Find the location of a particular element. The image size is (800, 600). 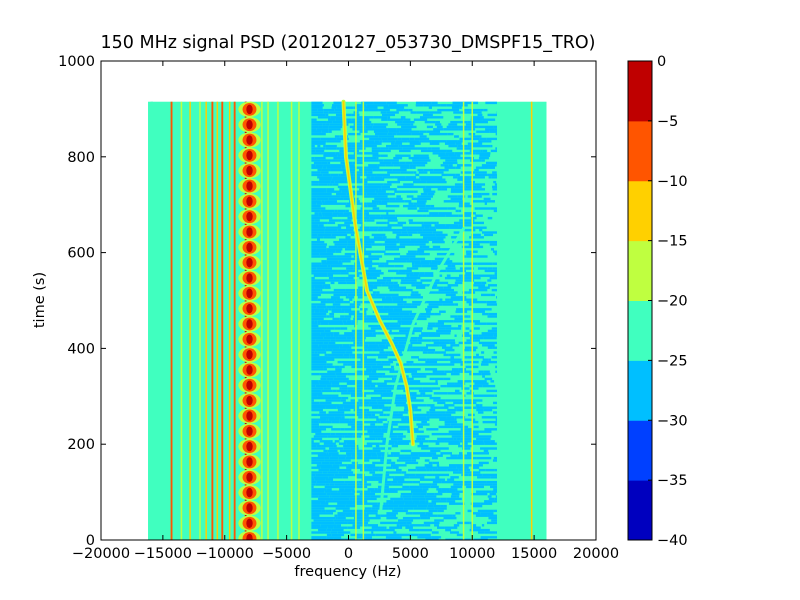

spectral-line is located at coordinates (200, 320).